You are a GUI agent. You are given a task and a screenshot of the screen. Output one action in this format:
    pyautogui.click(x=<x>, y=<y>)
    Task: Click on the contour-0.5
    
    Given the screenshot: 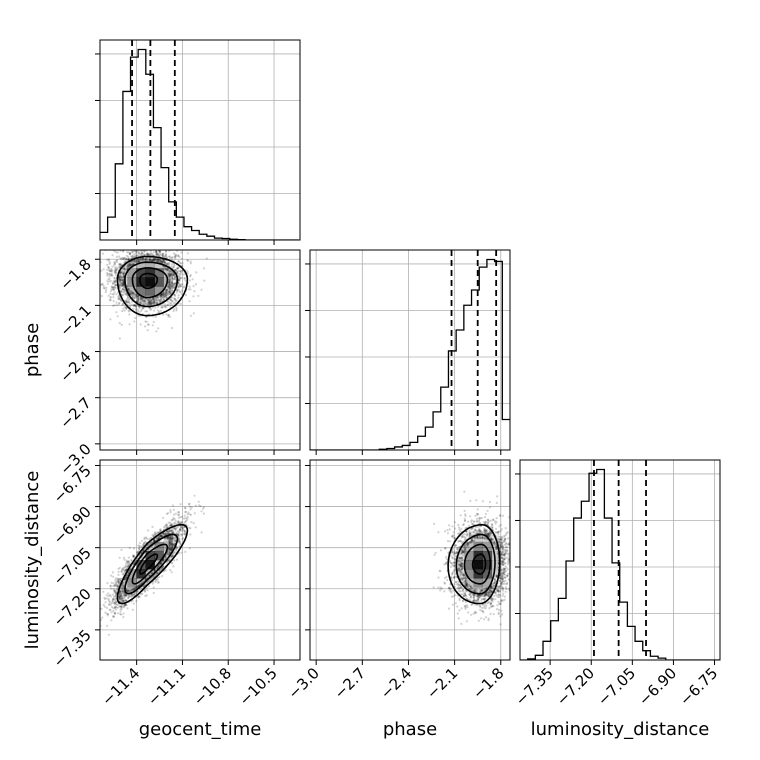 What is the action you would take?
    pyautogui.click(x=149, y=564)
    